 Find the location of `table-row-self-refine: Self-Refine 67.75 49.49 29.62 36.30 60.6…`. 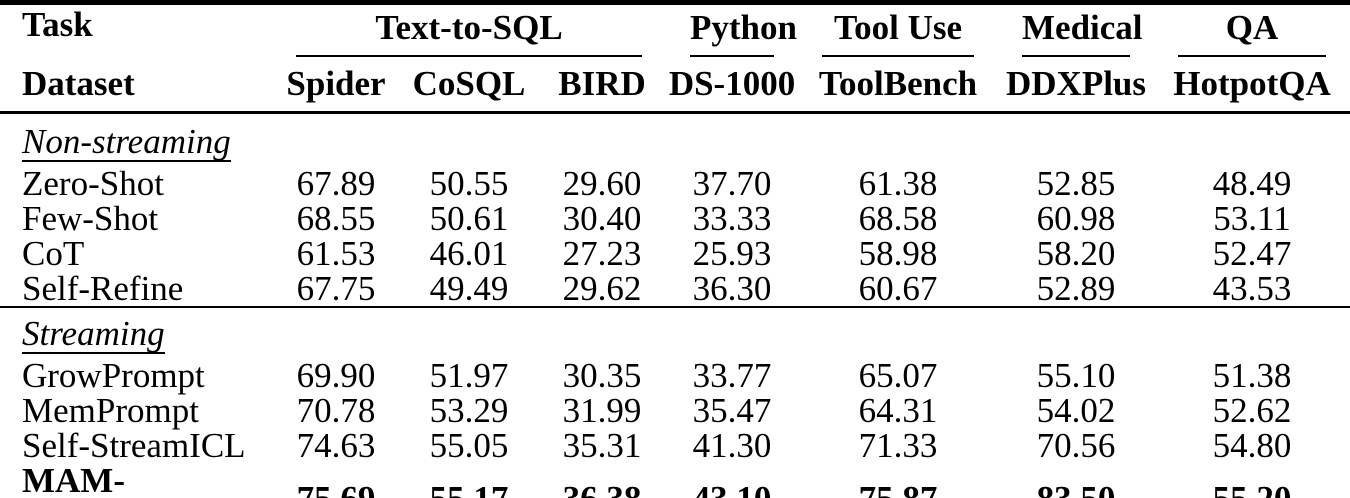

table-row-self-refine: Self-Refine 67.75 49.49 29.62 36.30 60.6… is located at coordinates (675, 289).